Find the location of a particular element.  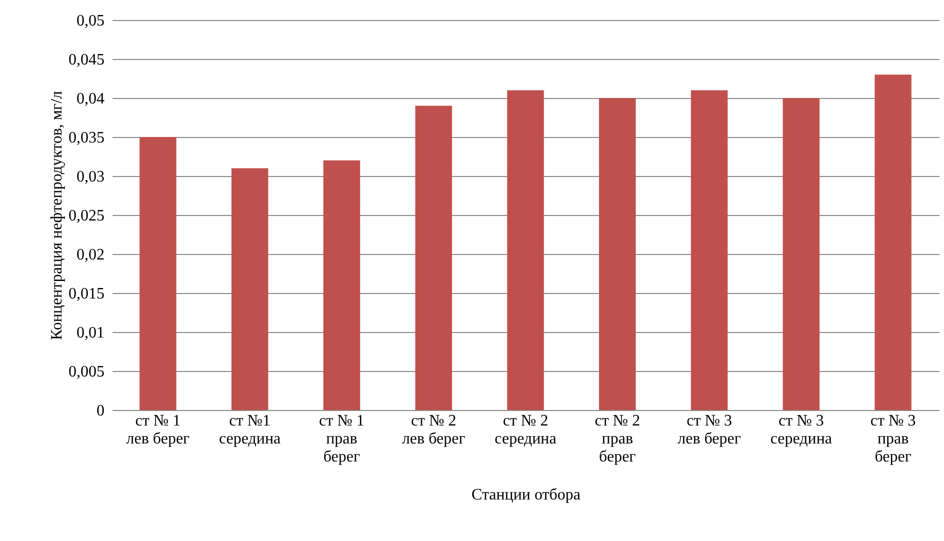

y-tick-label: 0,015 is located at coordinates (86, 294).